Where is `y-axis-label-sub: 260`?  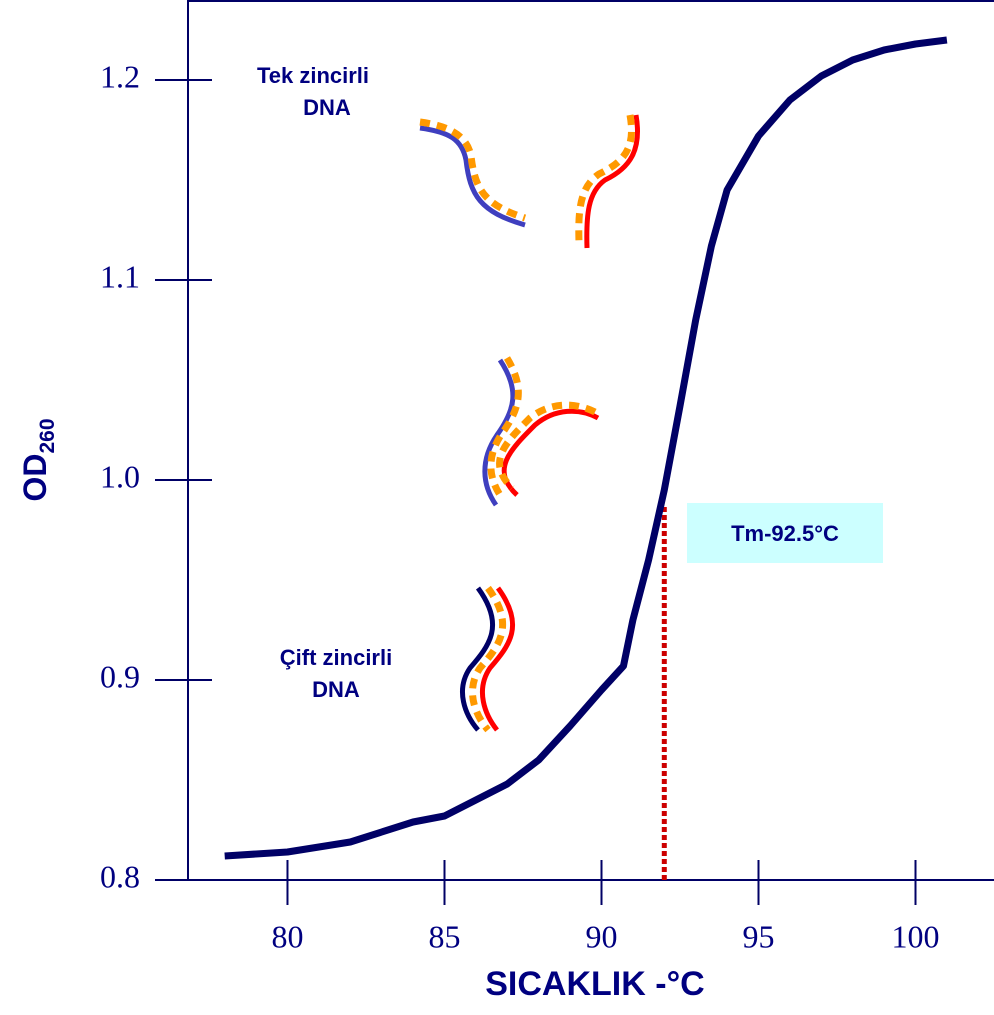
y-axis-label-sub: 260 is located at coordinates (47, 435).